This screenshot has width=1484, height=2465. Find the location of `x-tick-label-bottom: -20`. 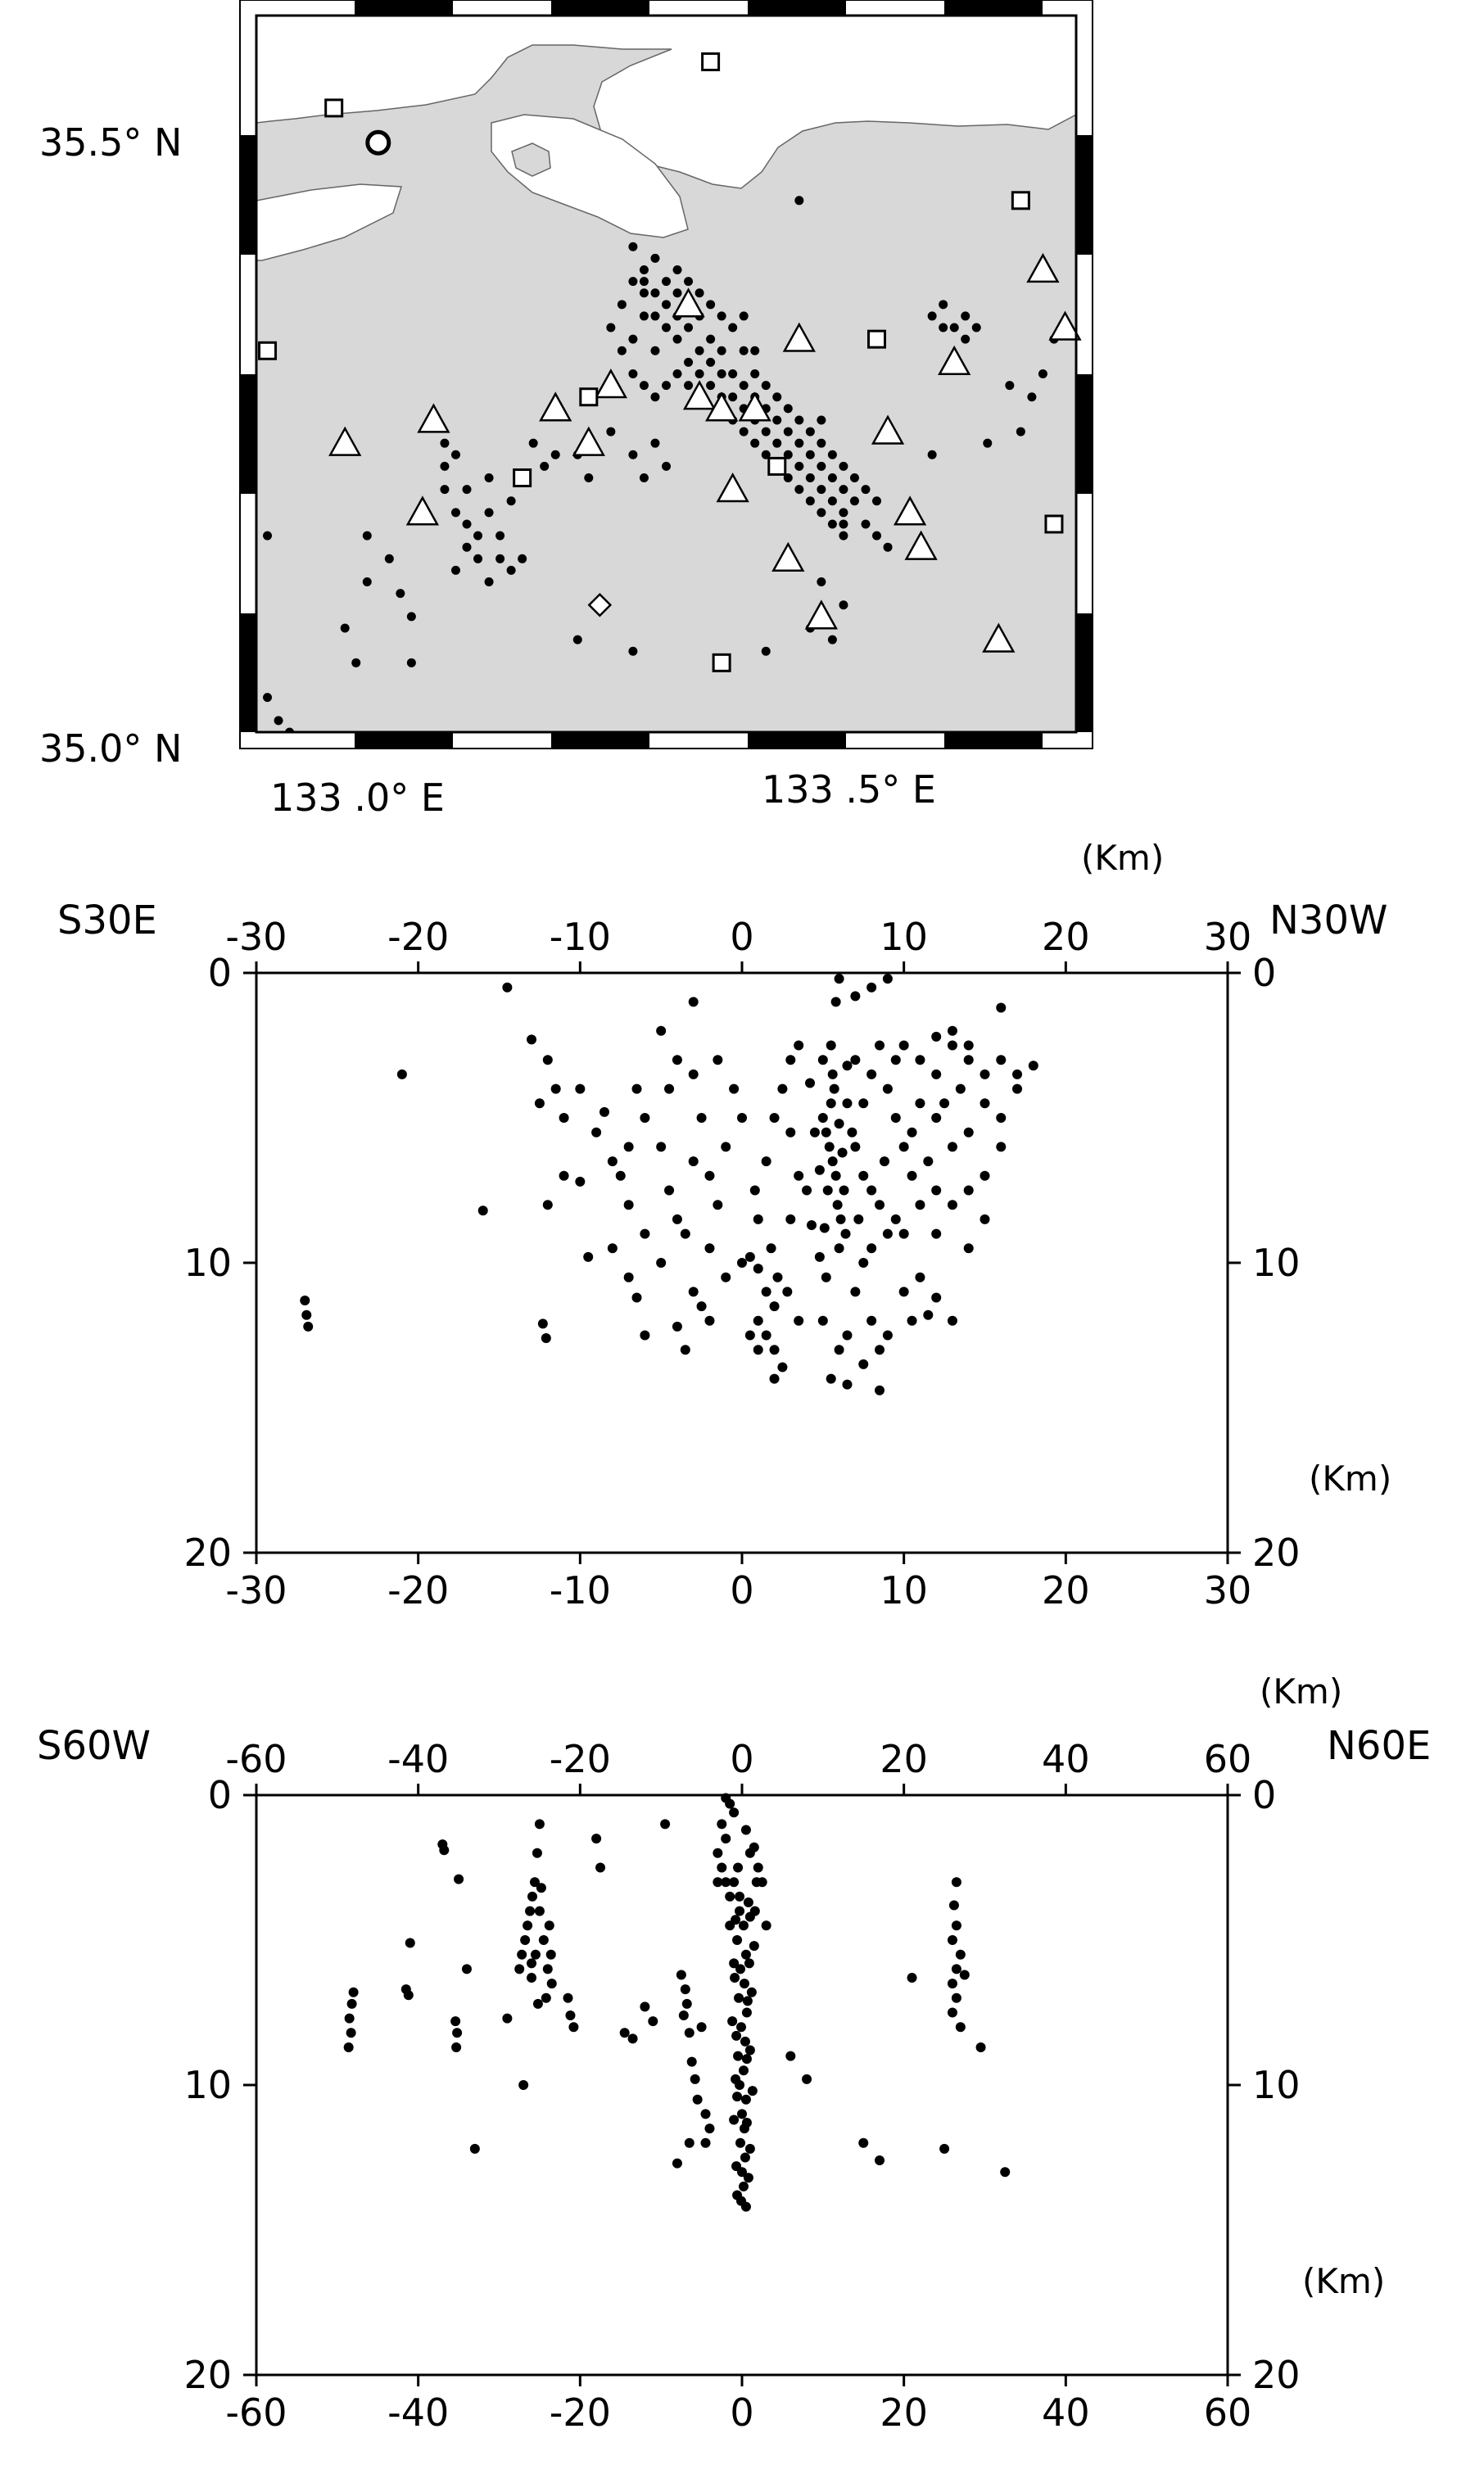

x-tick-label-bottom: -20 is located at coordinates (580, 2412).